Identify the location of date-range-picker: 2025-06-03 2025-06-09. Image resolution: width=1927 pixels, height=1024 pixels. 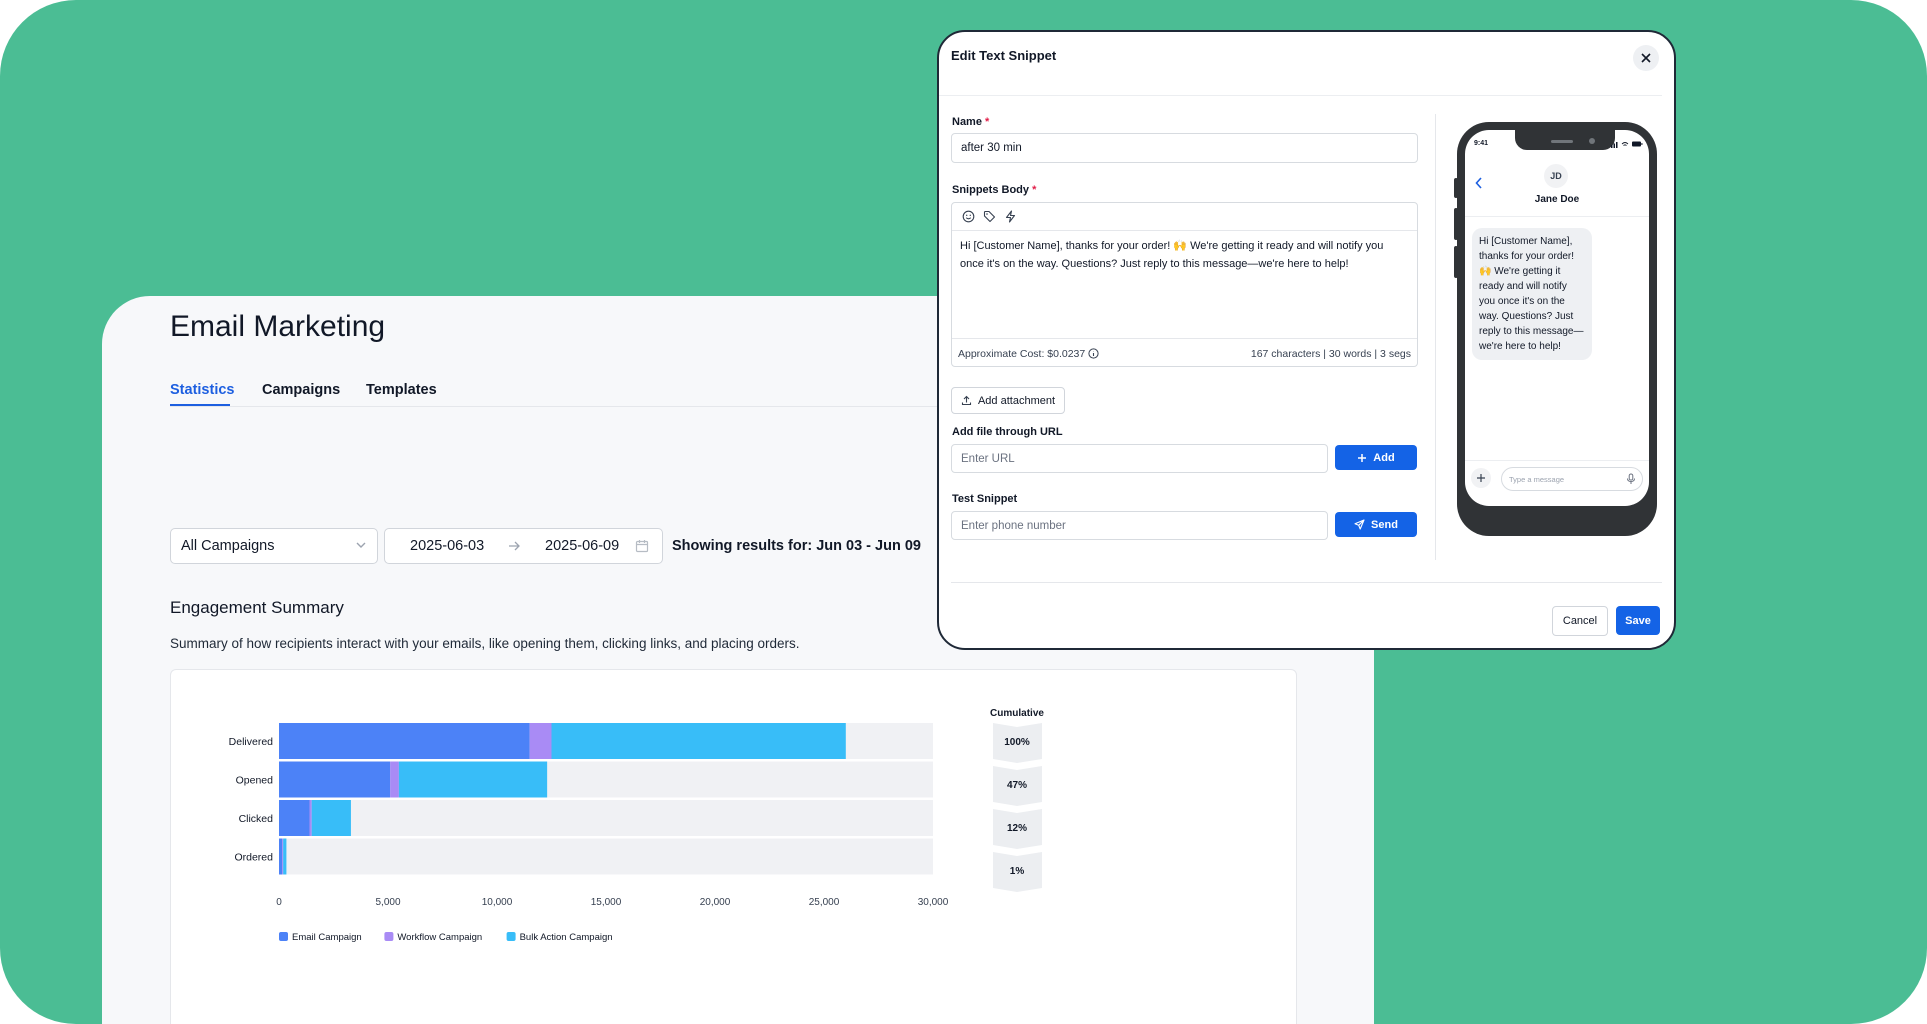
(523, 546).